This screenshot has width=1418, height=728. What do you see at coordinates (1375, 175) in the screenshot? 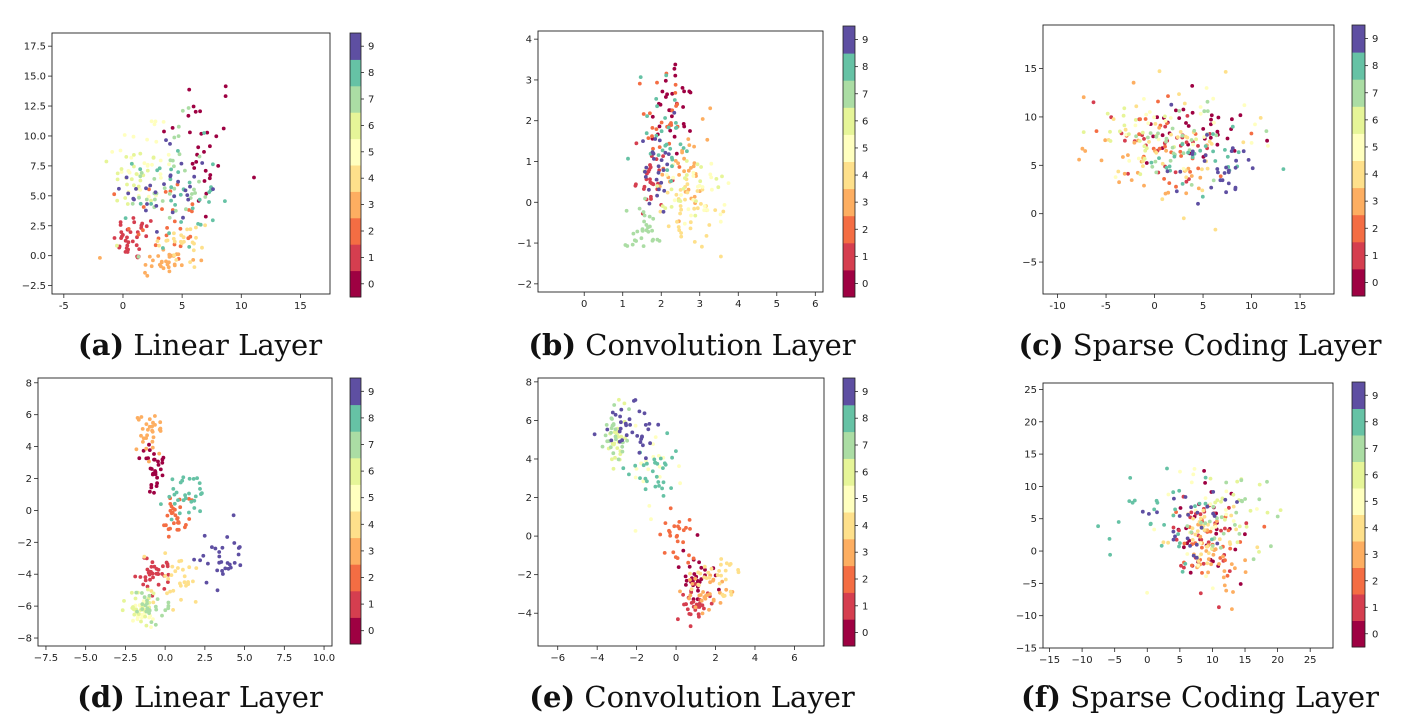
I see `colorbar-label: 4` at bounding box center [1375, 175].